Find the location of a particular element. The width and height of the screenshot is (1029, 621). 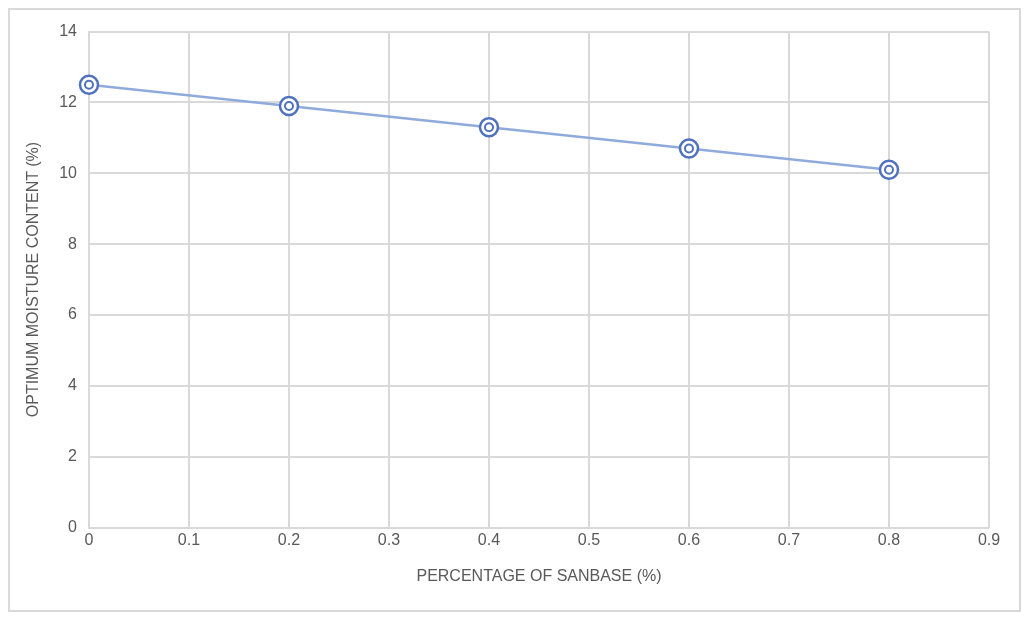

y-tick-label: 12 is located at coordinates (68, 101).